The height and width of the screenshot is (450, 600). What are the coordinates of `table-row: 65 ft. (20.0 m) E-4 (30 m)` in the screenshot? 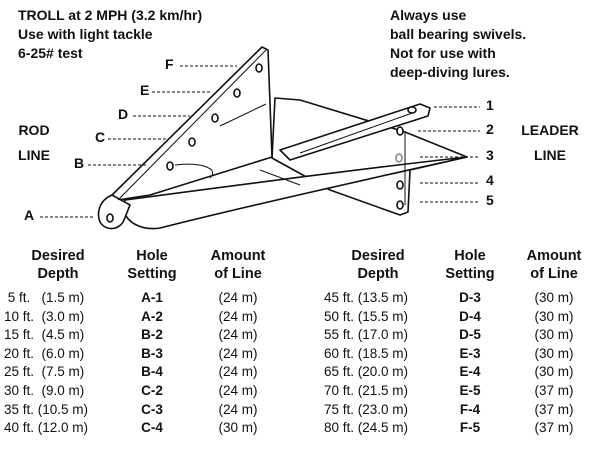 It's located at (462, 372).